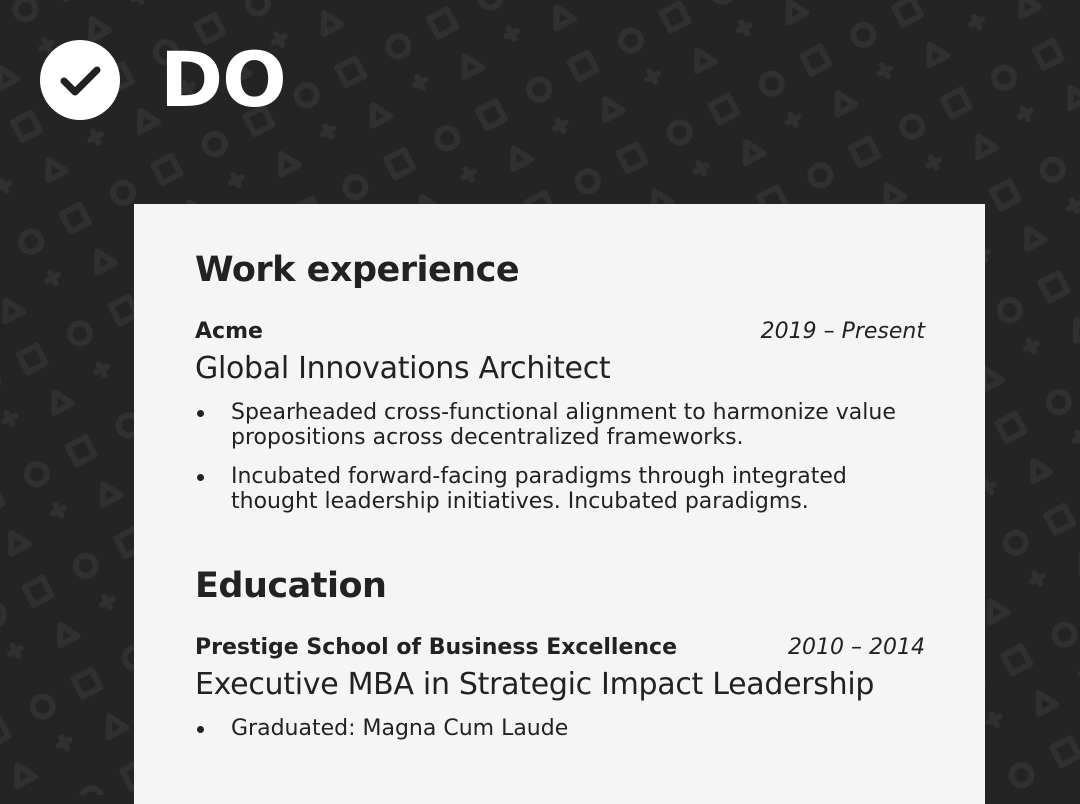  I want to click on school-name: Prestige School of Business Excellence, so click(436, 647).